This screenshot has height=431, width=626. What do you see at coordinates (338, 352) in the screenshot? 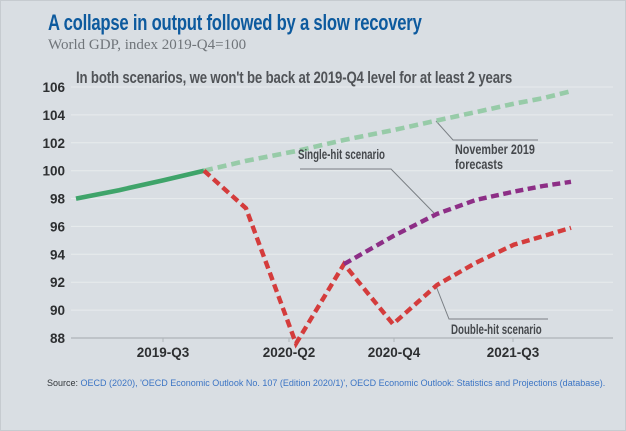
I see `x-axis-labels: 2019-Q3 2020-Q2 2020-Q4 2021-Q3` at bounding box center [338, 352].